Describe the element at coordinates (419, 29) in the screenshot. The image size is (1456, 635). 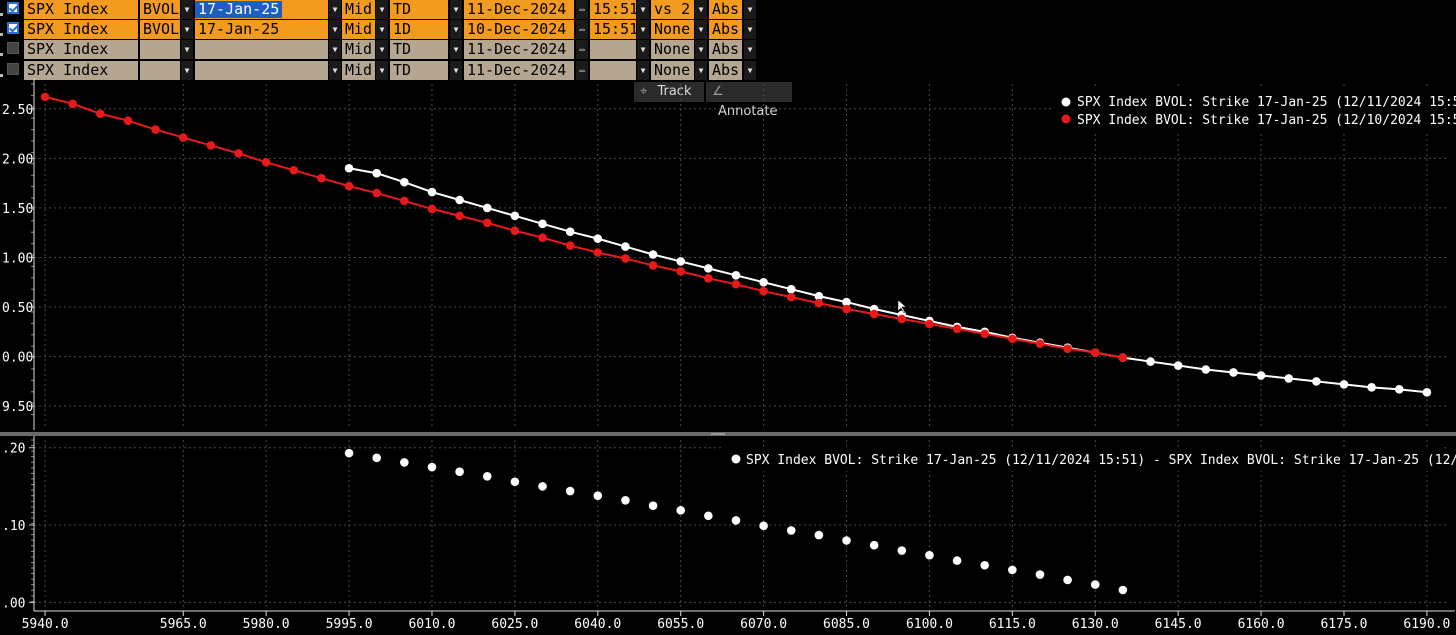
I see `period-select: 1D` at that location.